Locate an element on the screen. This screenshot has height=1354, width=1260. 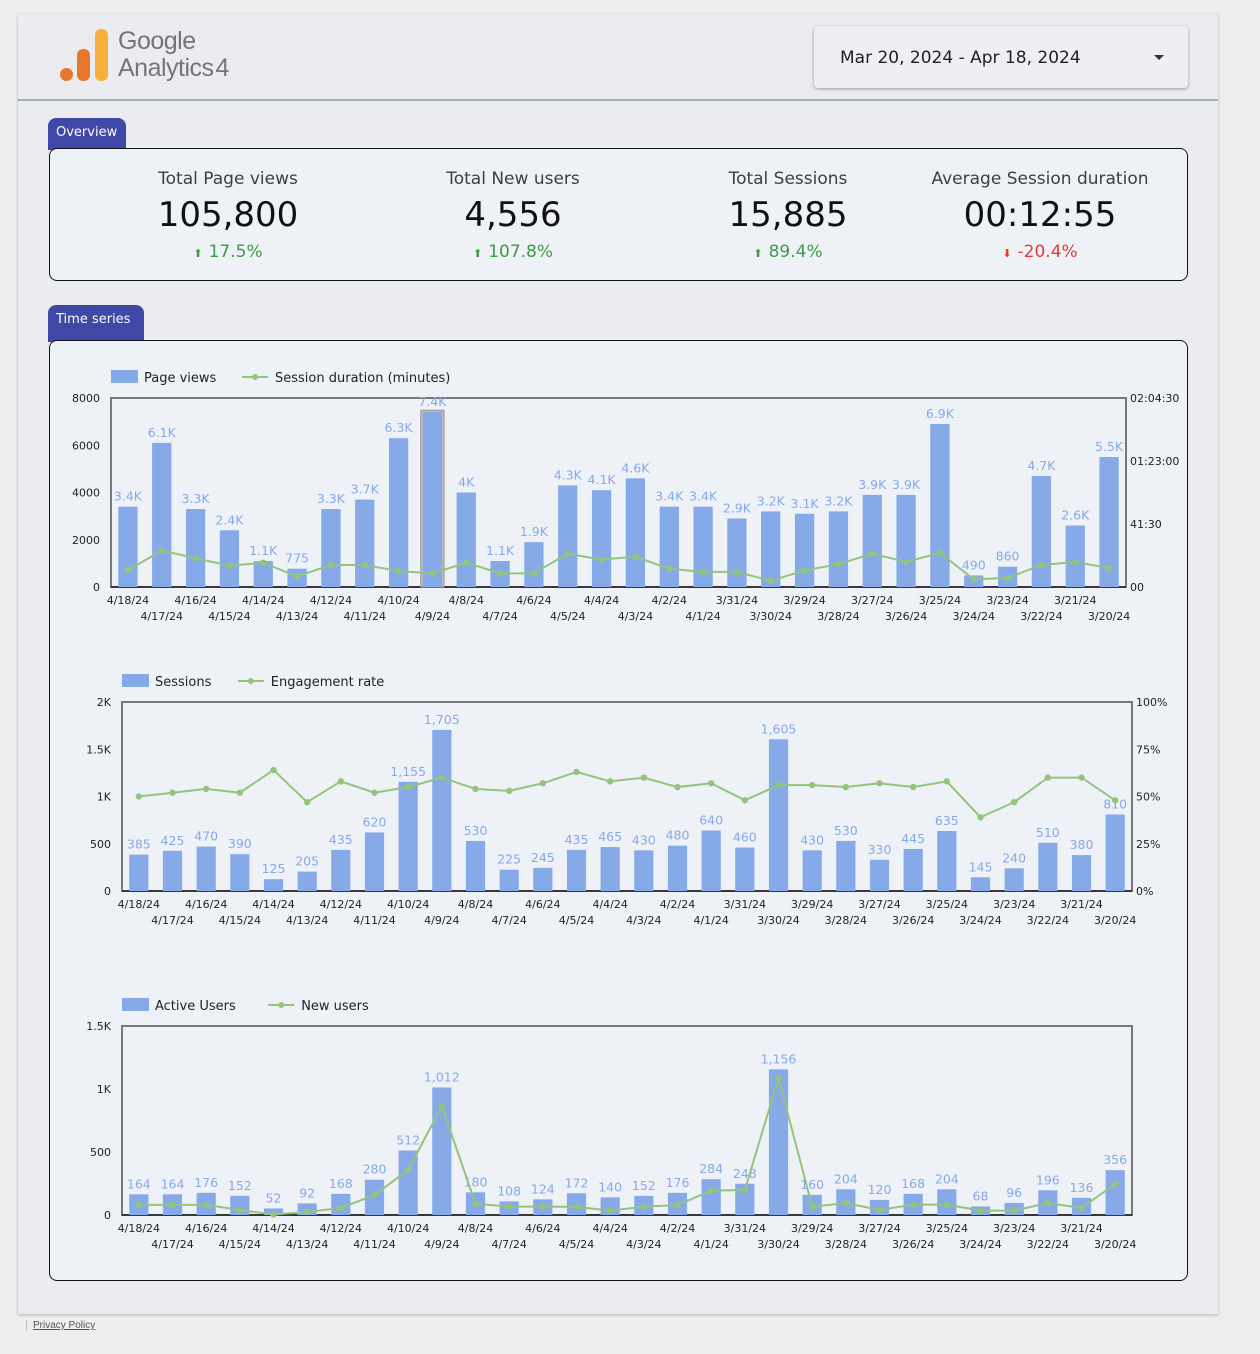
x-tick-label: 3/20/24 is located at coordinates (1115, 920).